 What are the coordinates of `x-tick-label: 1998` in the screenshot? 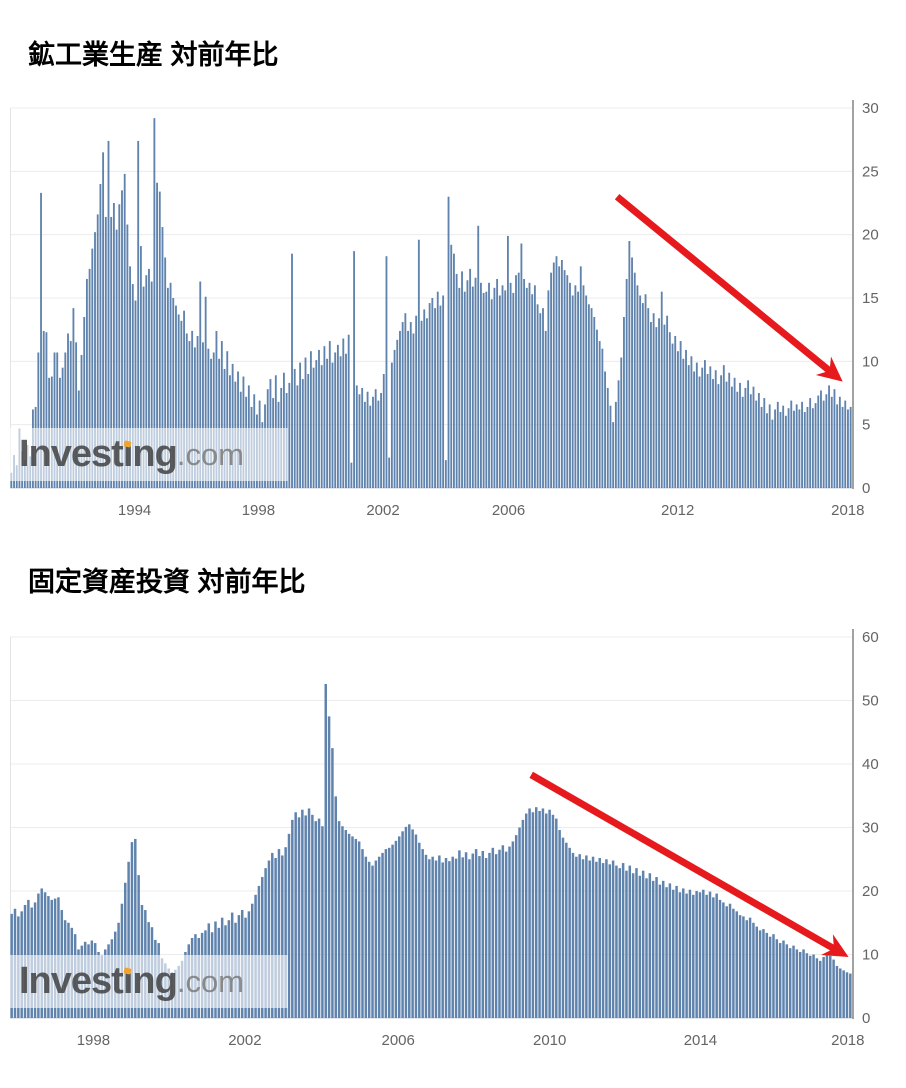 It's located at (93, 1040).